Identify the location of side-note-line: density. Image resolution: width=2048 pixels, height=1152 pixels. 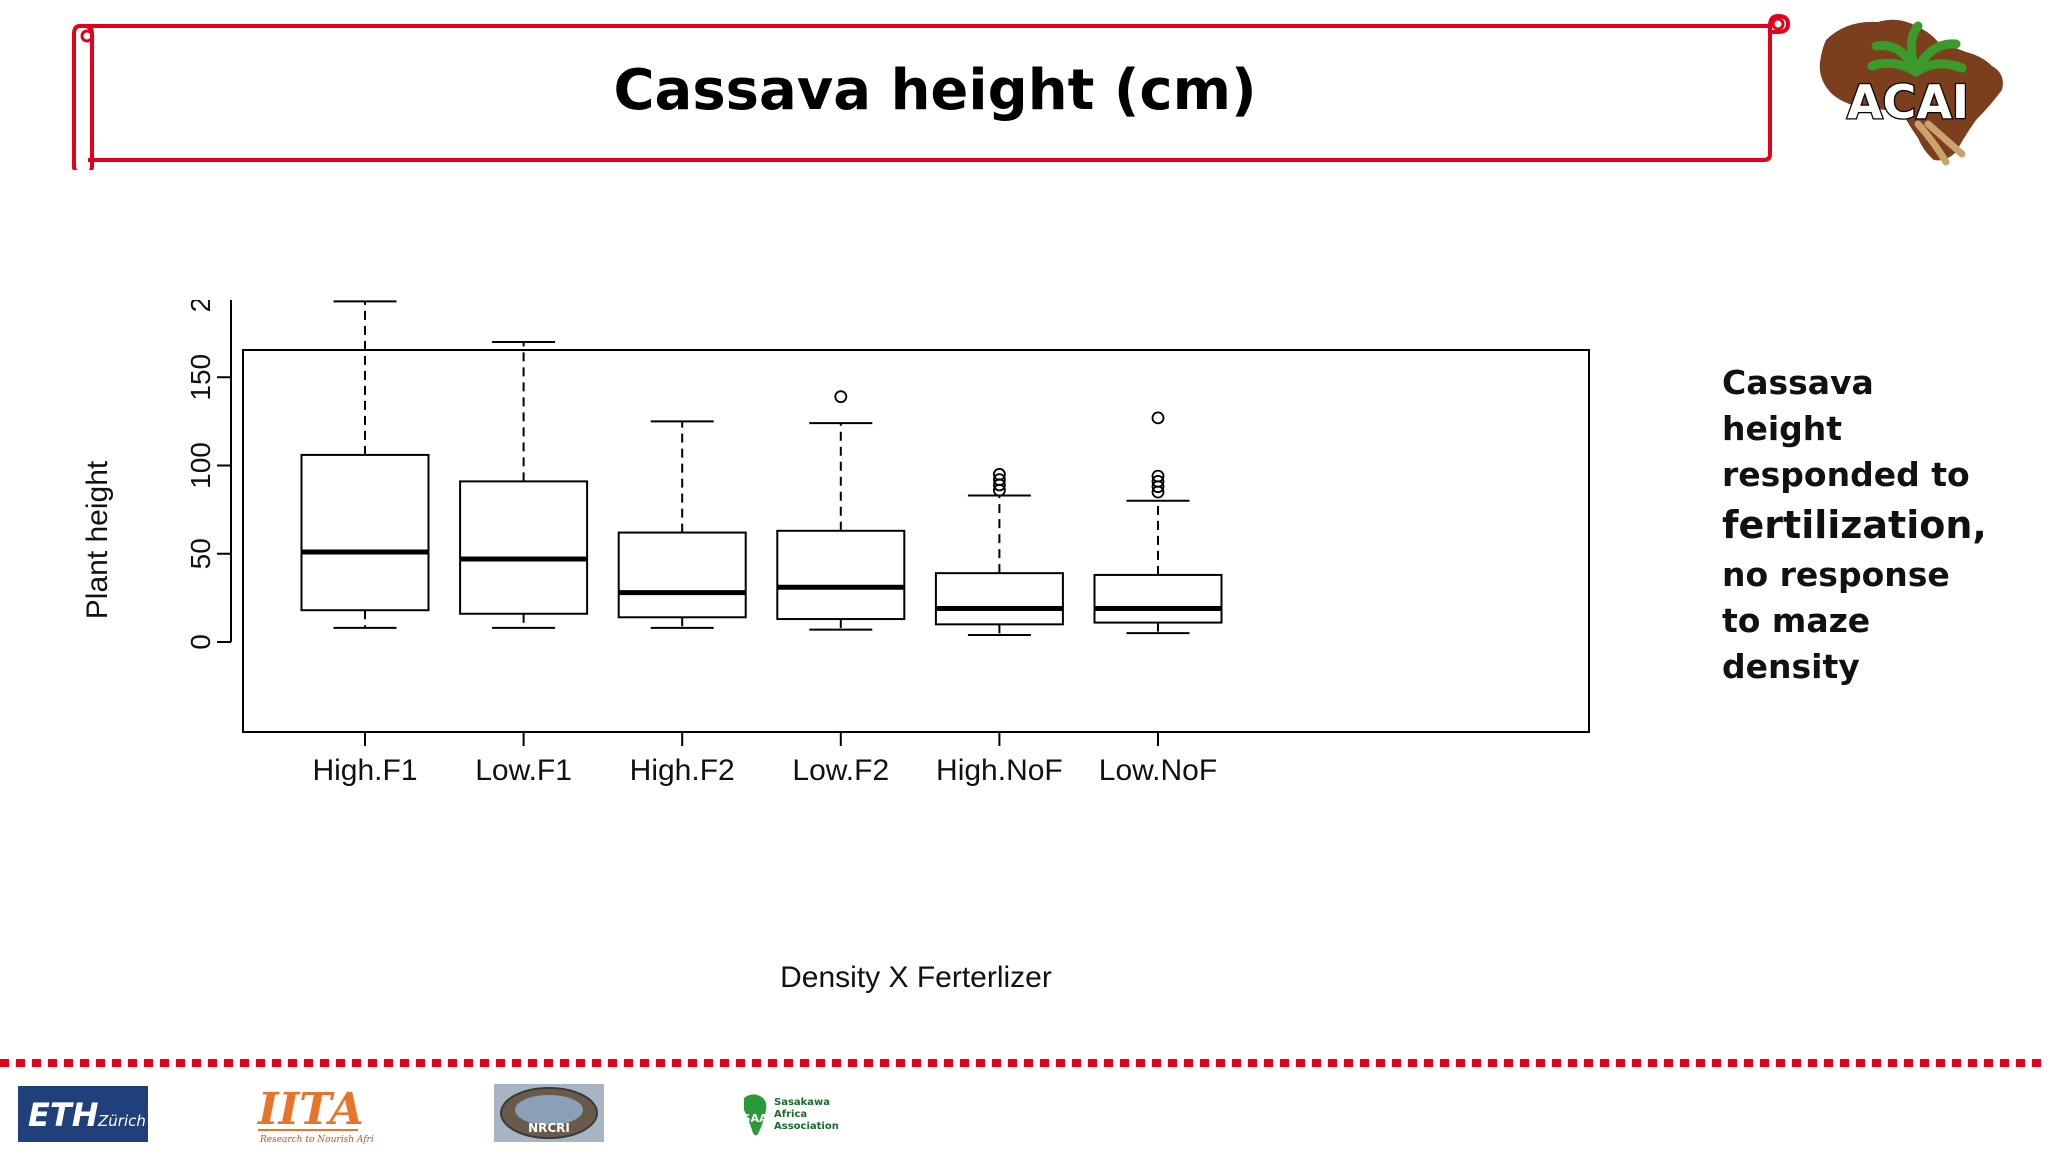
(1791, 666).